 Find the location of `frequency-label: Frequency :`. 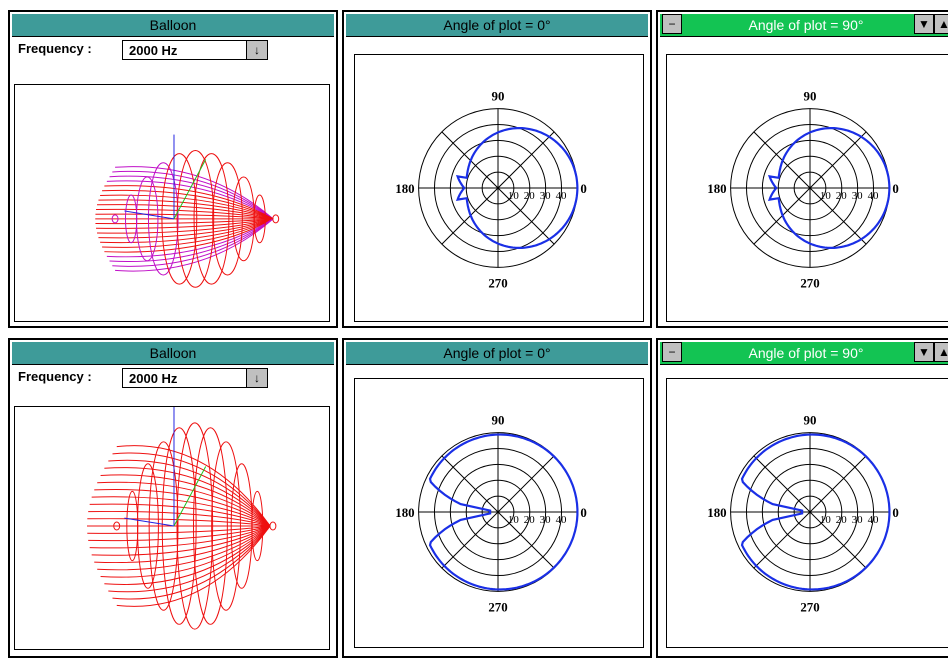

frequency-label: Frequency : is located at coordinates (55, 376).